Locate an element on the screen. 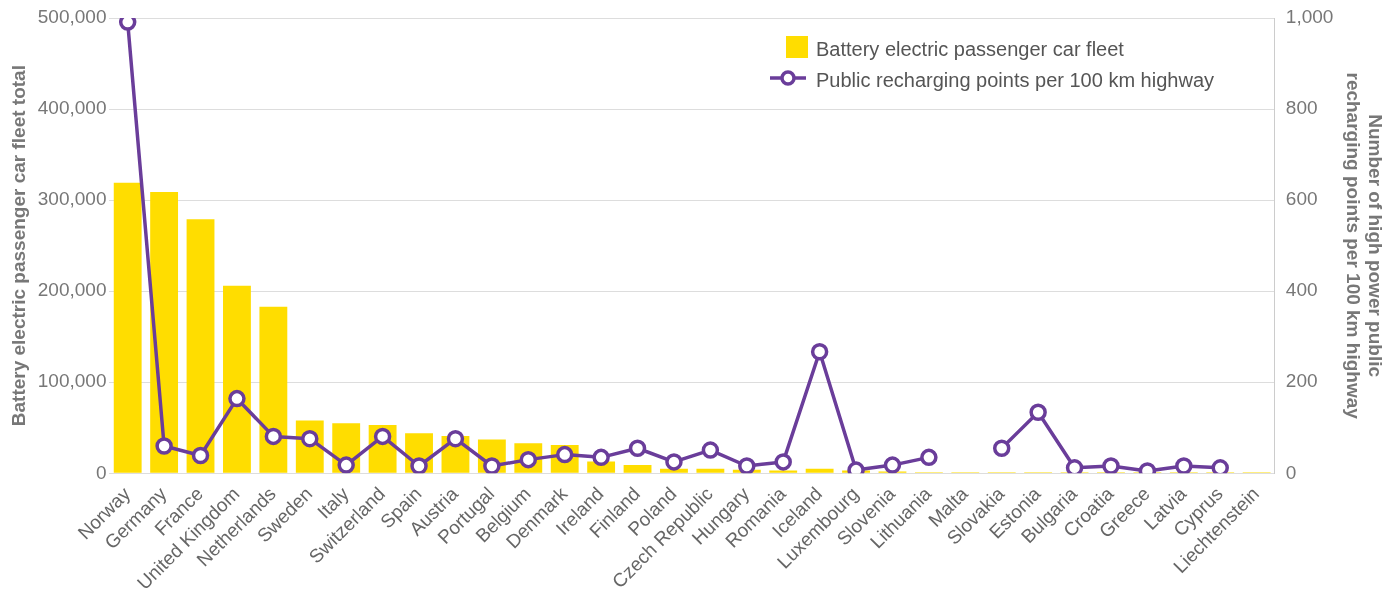 The image size is (1394, 601). legend-label: Battery electric passenger car fleet is located at coordinates (970, 49).